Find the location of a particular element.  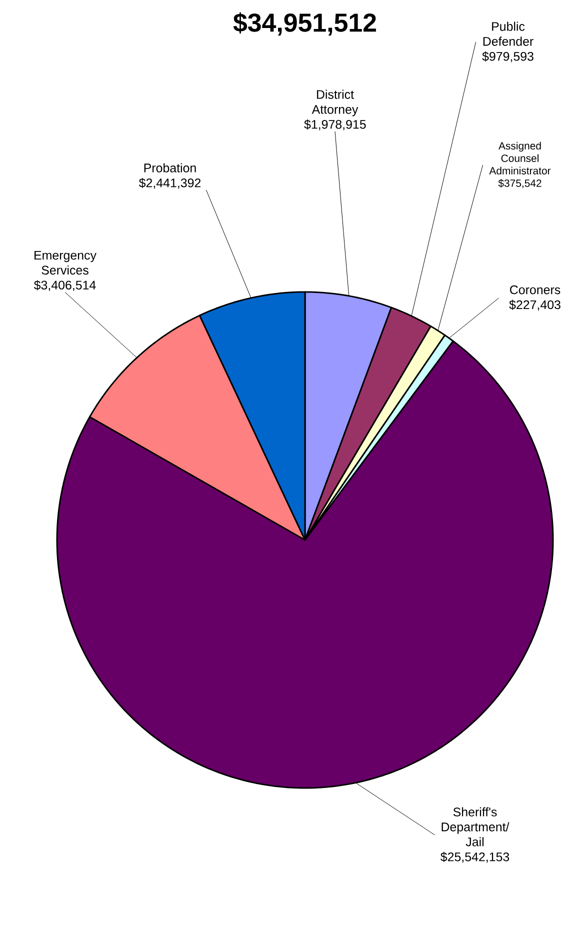

data-label: $2,441,392 is located at coordinates (169, 183).